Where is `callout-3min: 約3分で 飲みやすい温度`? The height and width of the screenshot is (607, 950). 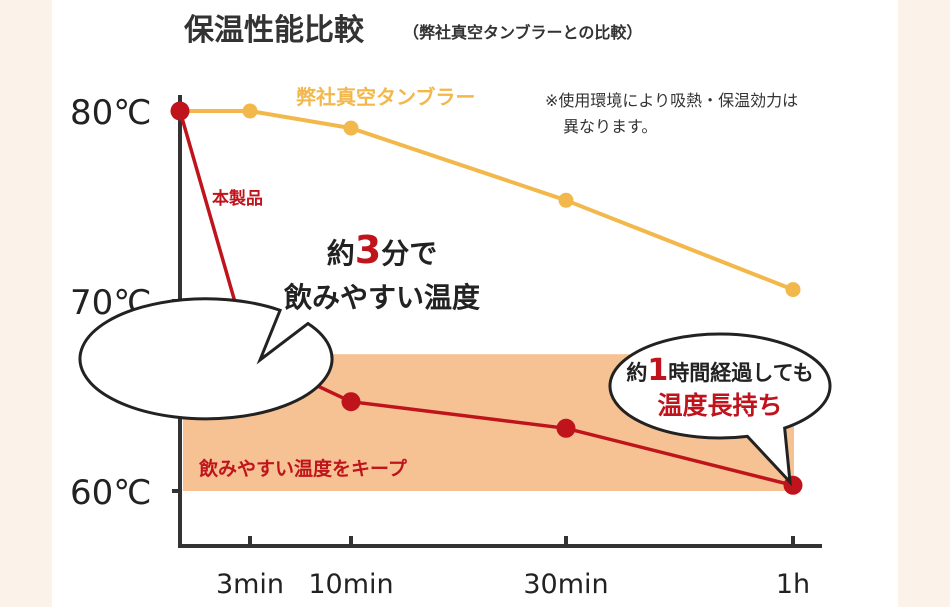 callout-3min: 約3分で 飲みやすい温度 is located at coordinates (279, 324).